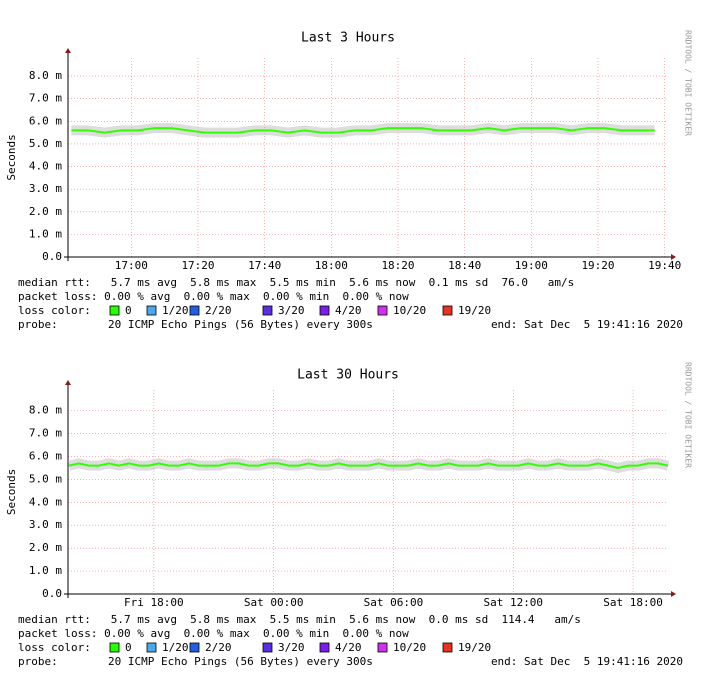 This screenshot has width=703, height=690. What do you see at coordinates (197, 265) in the screenshot?
I see `x-tick-label: 17:20` at bounding box center [197, 265].